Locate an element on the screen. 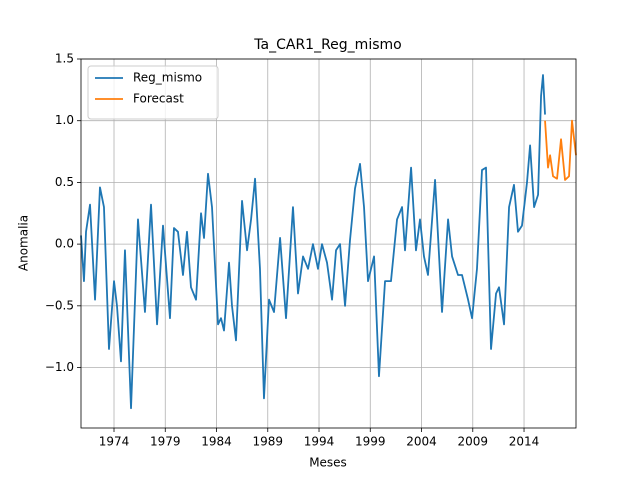 Image resolution: width=640 pixels, height=480 pixels. x-tick-label: 1989 is located at coordinates (267, 442).